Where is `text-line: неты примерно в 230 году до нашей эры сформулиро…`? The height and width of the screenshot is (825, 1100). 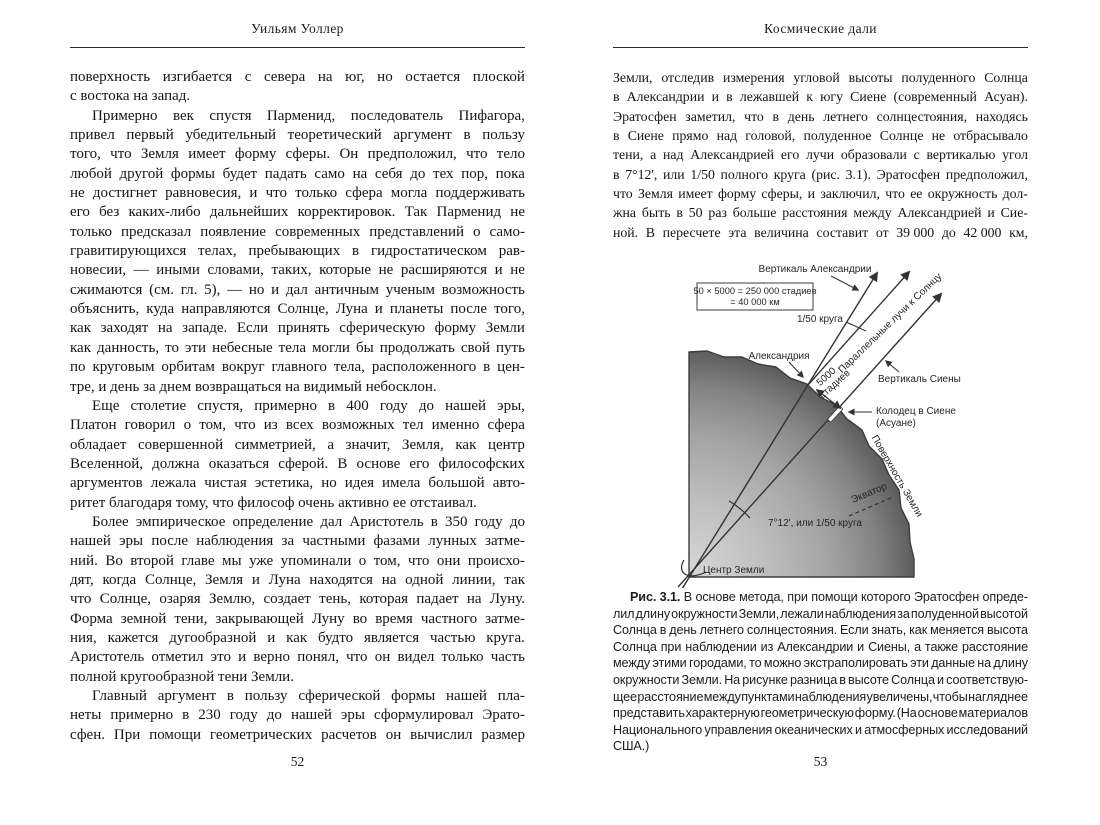
text-line: неты примерно в 230 году до нашей эры сформулиро… is located at coordinates (297, 715).